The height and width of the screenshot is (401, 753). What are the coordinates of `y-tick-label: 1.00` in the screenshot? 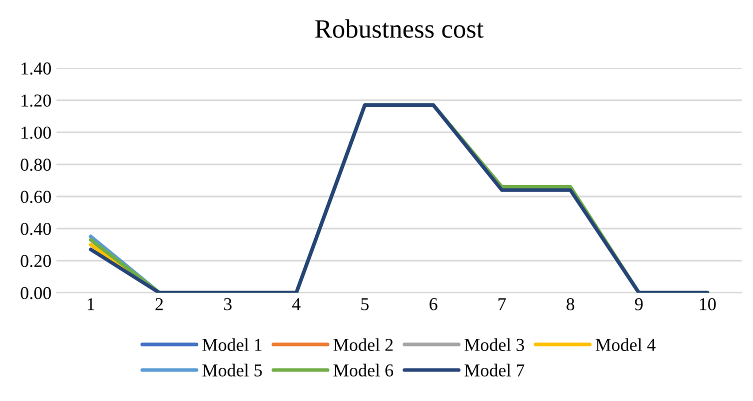 It's located at (36, 132).